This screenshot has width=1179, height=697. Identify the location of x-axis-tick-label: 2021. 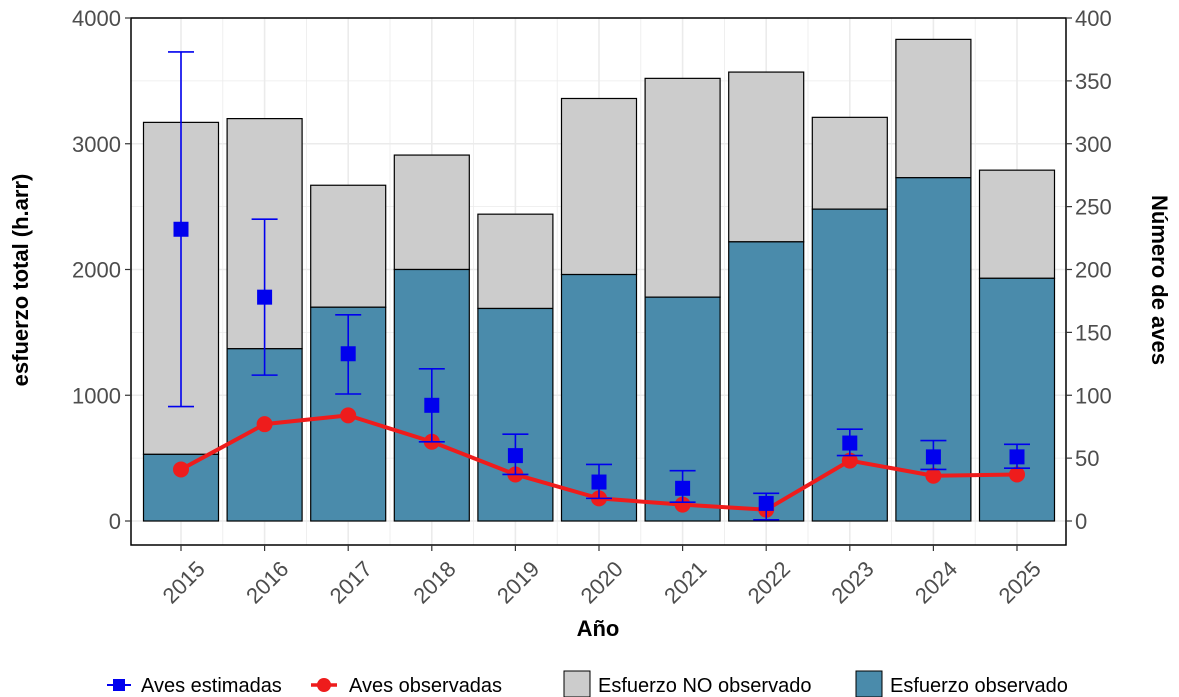
(685, 582).